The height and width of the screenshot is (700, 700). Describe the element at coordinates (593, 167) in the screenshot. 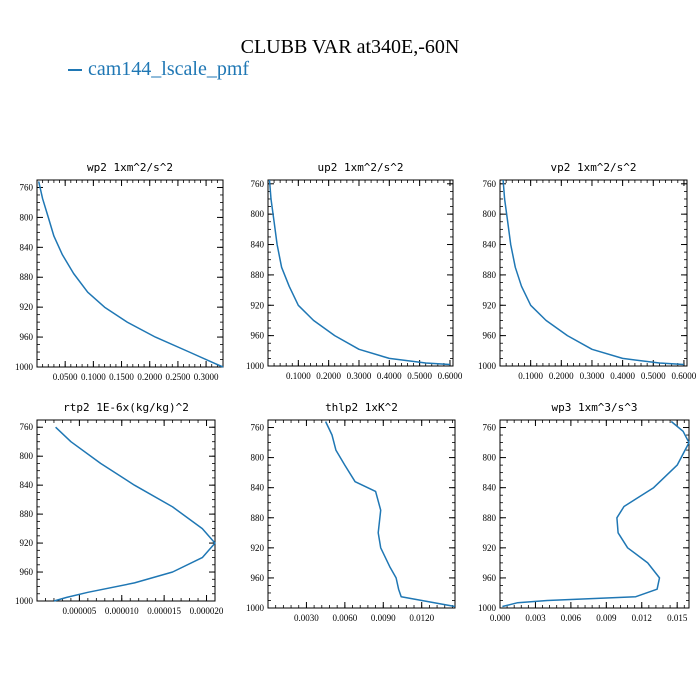

I see `subplot-title: vp2 1xm^2/s^2` at that location.